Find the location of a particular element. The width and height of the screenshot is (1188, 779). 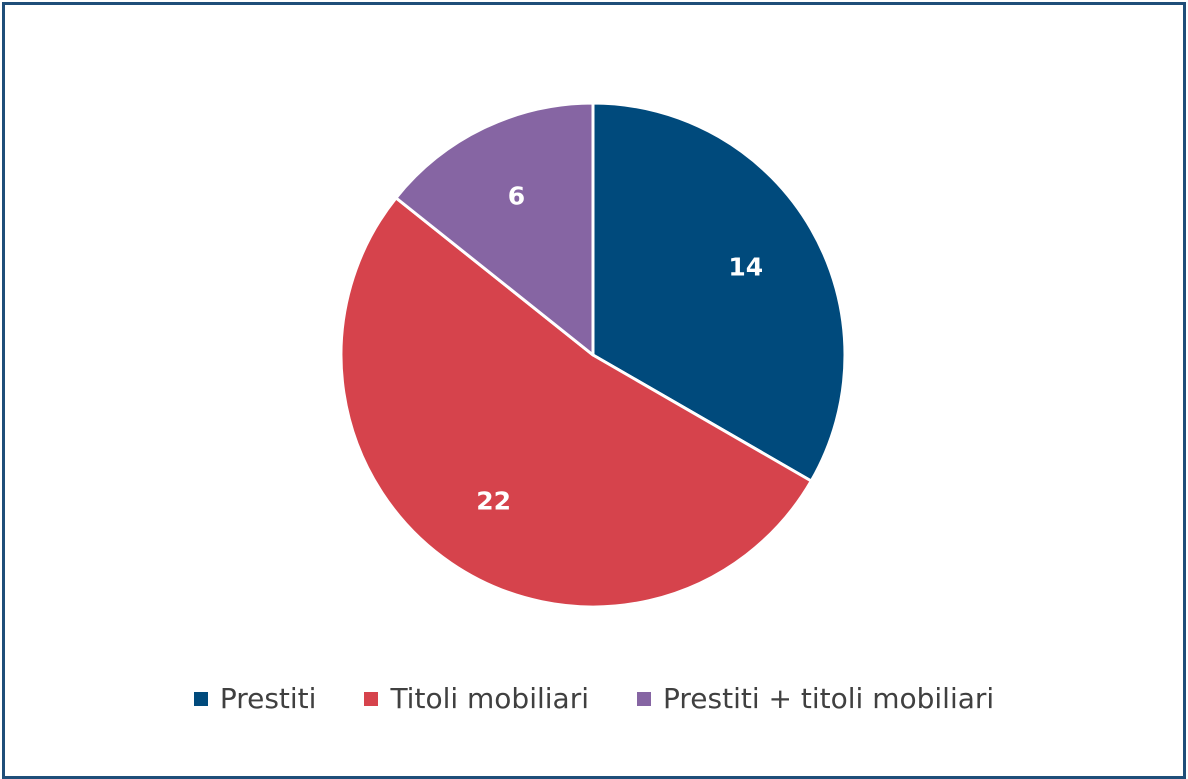

legend-swatch-titoli-mobiliari is located at coordinates (371, 698).